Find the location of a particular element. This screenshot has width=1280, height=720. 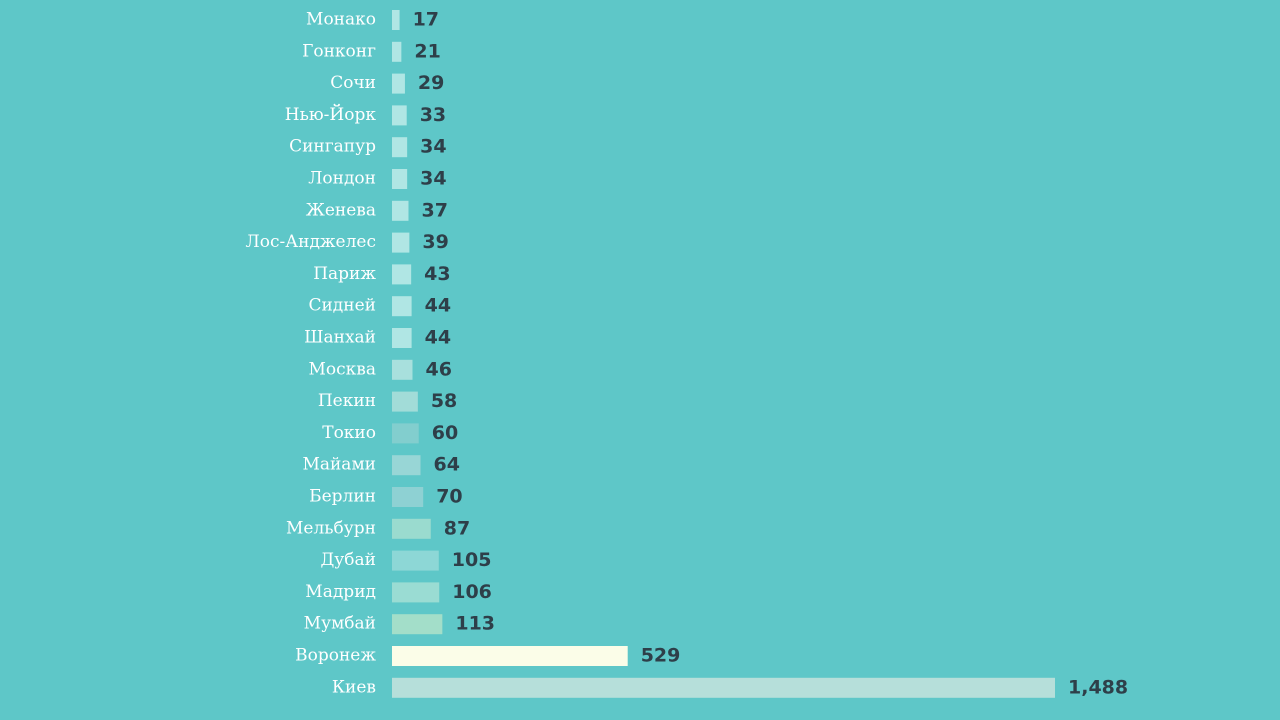

category-label: Нью-Йорк is located at coordinates (331, 114).